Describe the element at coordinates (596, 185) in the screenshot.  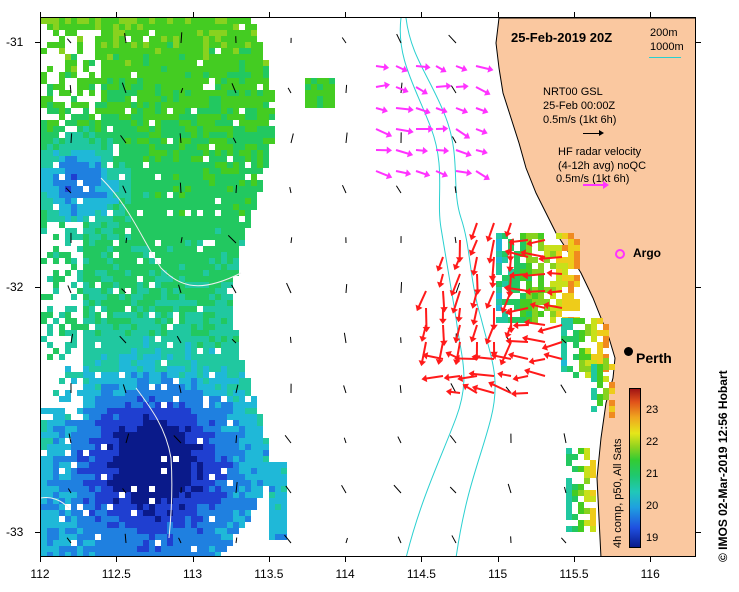
I see `hf-legend-arrow` at that location.